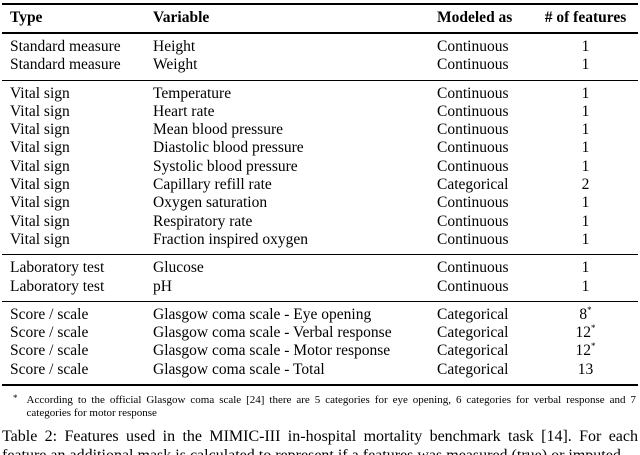 The width and height of the screenshot is (640, 455). What do you see at coordinates (272, 351) in the screenshot?
I see `cell-variable: Glasgow coma scale - Motor response` at bounding box center [272, 351].